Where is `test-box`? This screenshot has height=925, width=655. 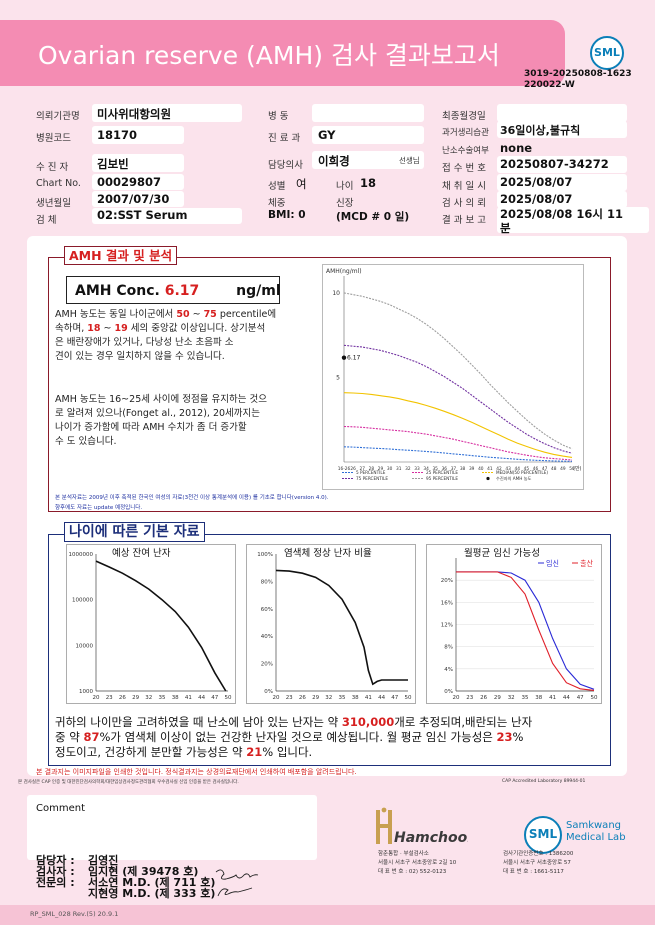 test-box is located at coordinates (562, 199).